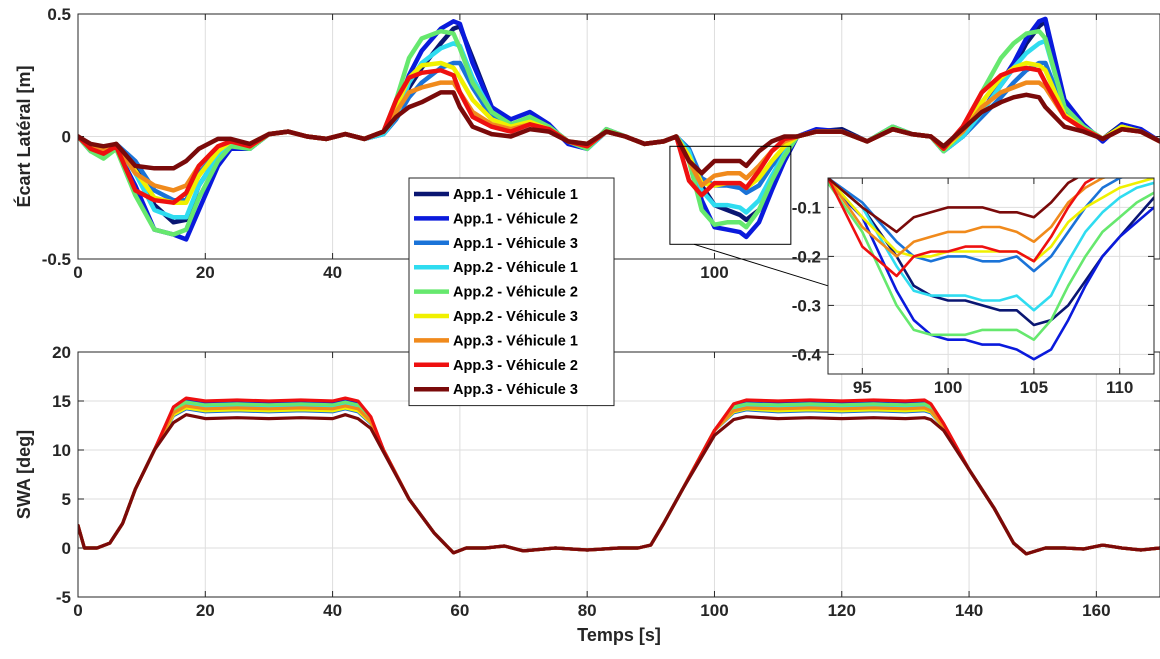 The height and width of the screenshot is (659, 1160). Describe the element at coordinates (515, 195) in the screenshot. I see `legend-entry-label: App.1 - Véhicule 1` at that location.